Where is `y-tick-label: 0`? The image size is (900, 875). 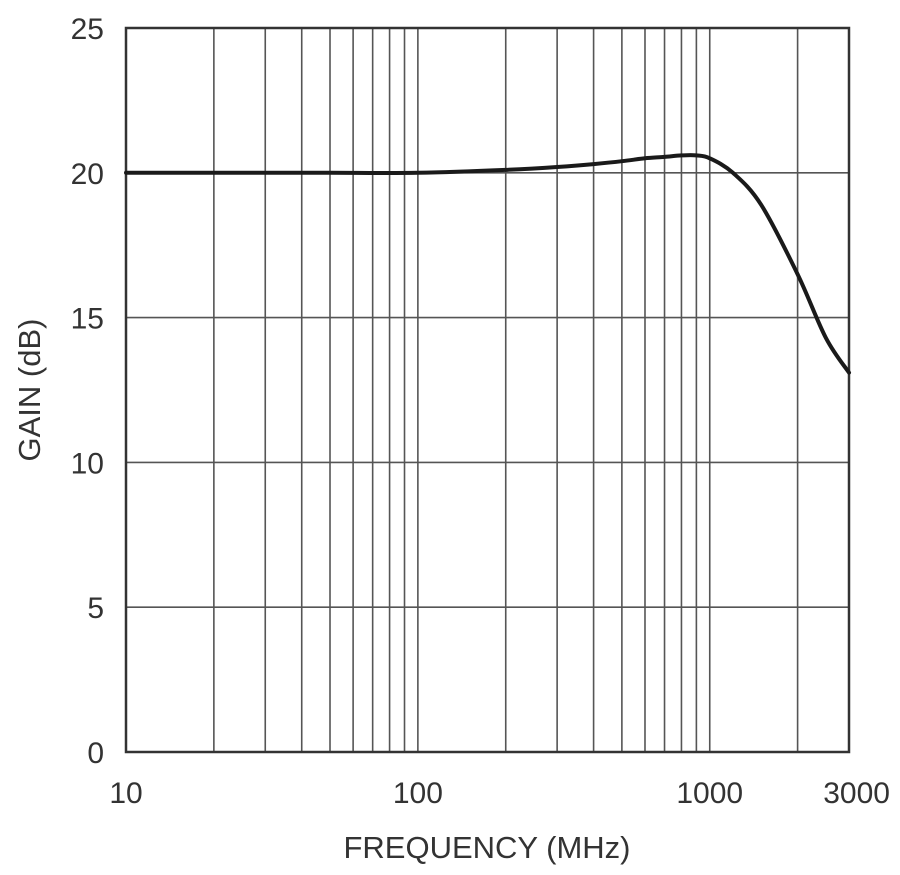
y-tick-label: 0 is located at coordinates (95, 753).